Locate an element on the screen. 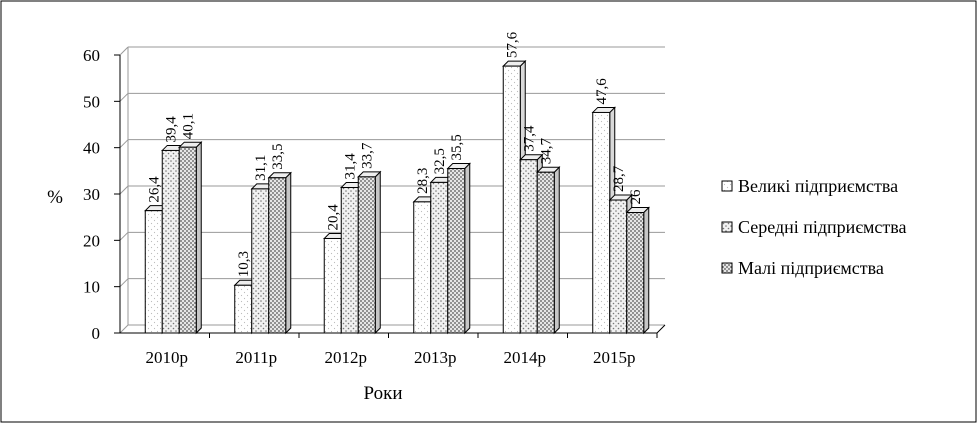  y-tick-label: 50 is located at coordinates (91, 101).